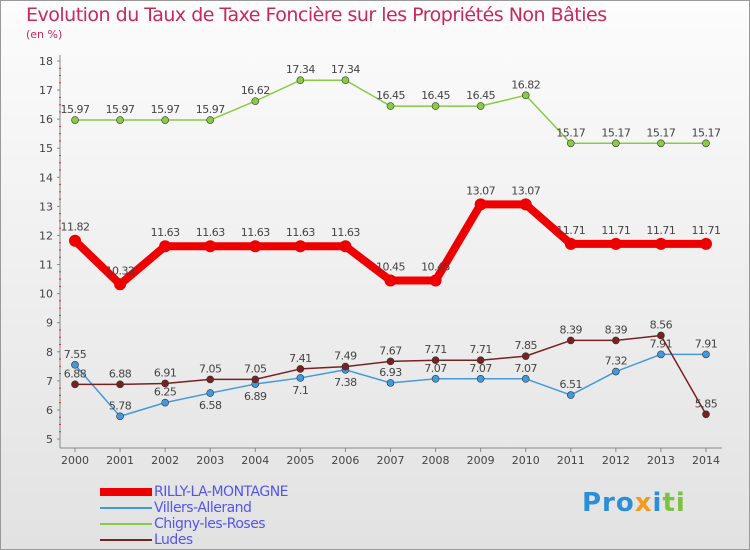 This screenshot has width=750, height=550. Describe the element at coordinates (46, 265) in the screenshot. I see `y-tick-label: 11` at that location.